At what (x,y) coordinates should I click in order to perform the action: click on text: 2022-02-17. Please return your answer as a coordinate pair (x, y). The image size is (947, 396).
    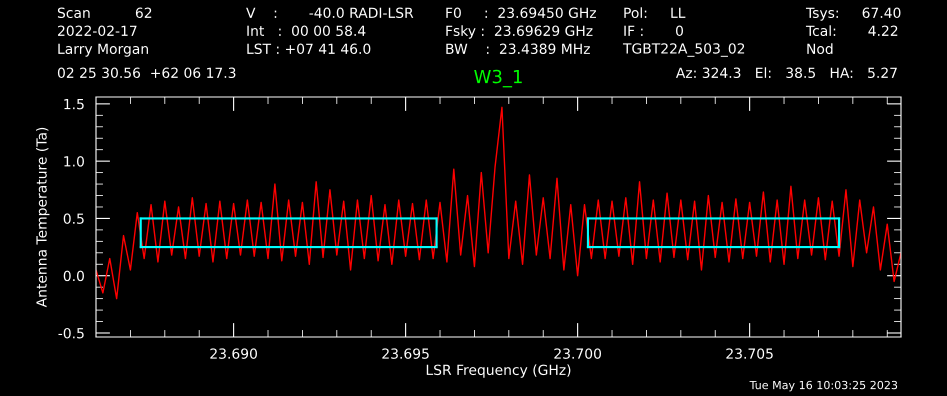
    Looking at the image, I should click on (97, 31).